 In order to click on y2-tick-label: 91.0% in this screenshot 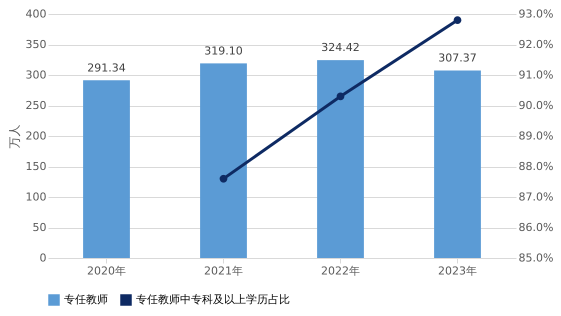, I will do `click(536, 75)`.